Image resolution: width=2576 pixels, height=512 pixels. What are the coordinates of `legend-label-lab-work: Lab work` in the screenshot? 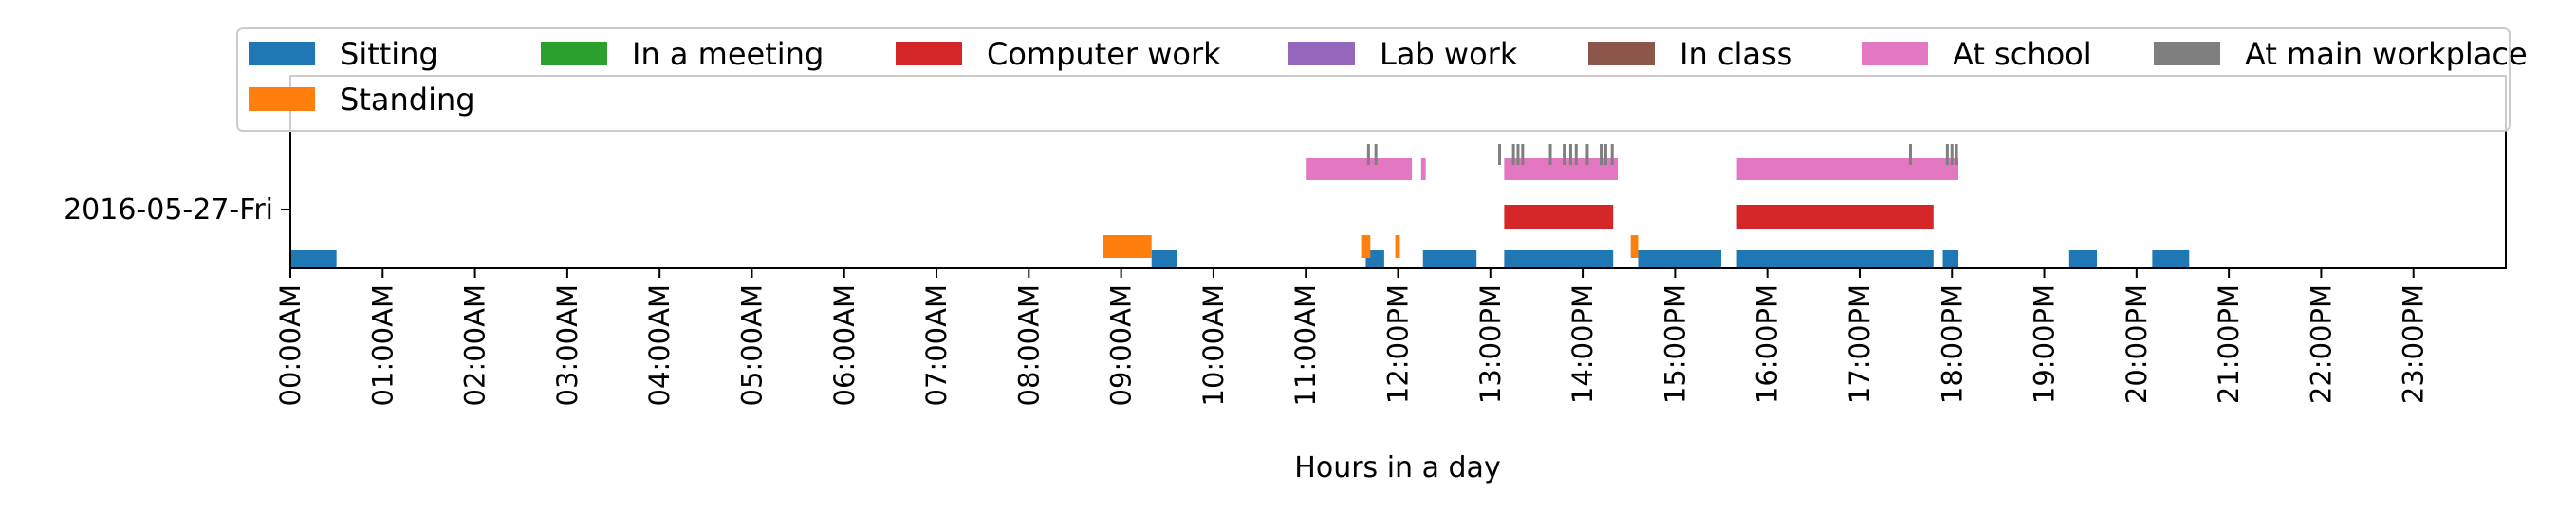 It's located at (1449, 54).